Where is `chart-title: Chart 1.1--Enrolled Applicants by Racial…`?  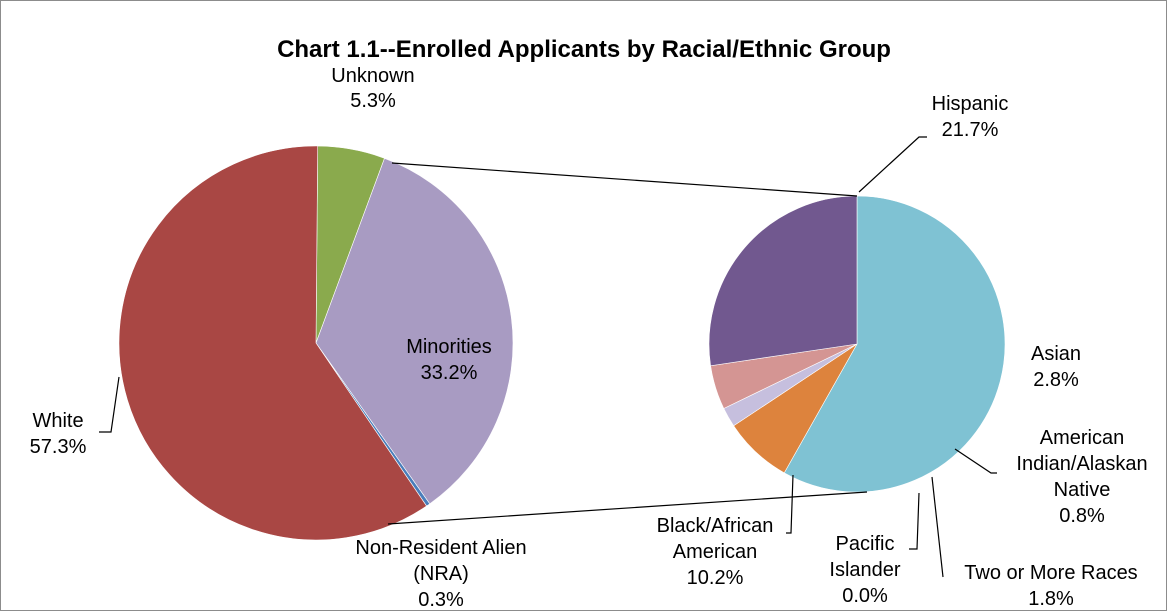 chart-title: Chart 1.1--Enrolled Applicants by Racial… is located at coordinates (584, 49).